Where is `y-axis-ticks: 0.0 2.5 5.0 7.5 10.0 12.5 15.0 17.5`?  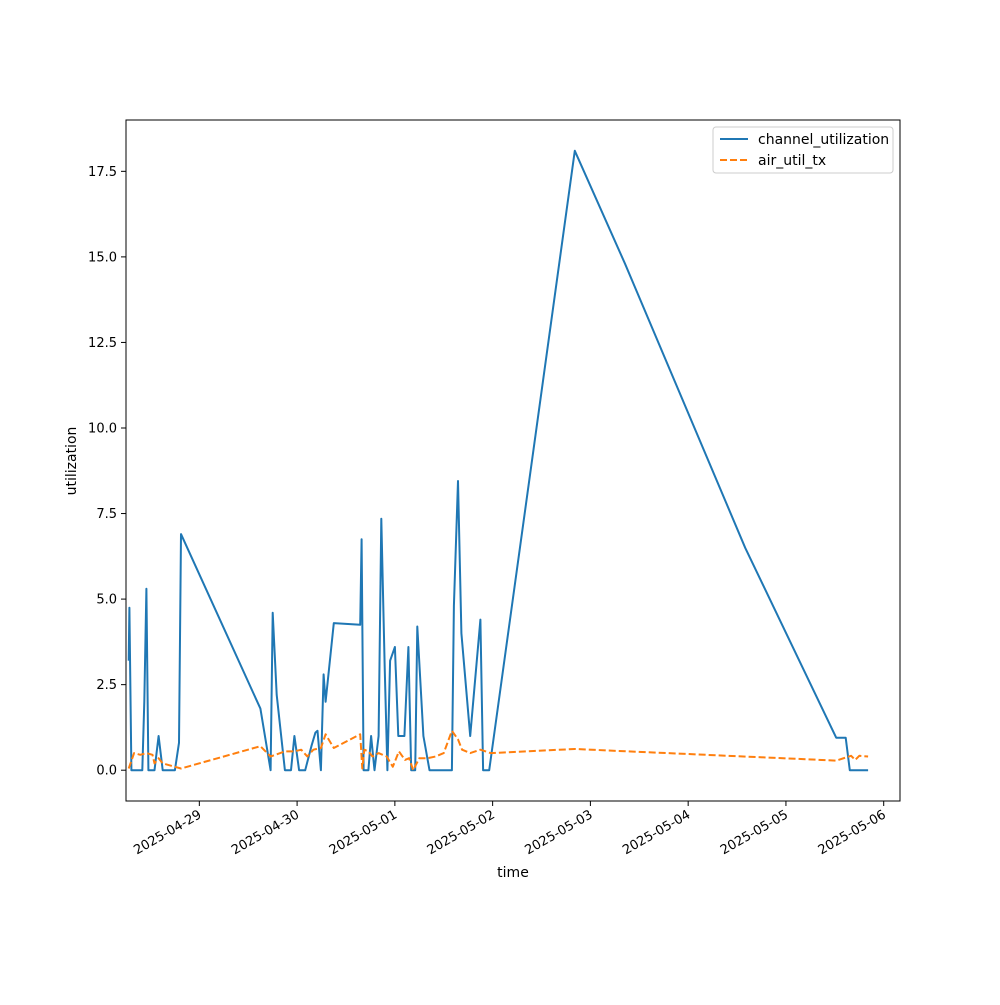 y-axis-ticks: 0.0 2.5 5.0 7.5 10.0 12.5 15.0 17.5 is located at coordinates (107, 472).